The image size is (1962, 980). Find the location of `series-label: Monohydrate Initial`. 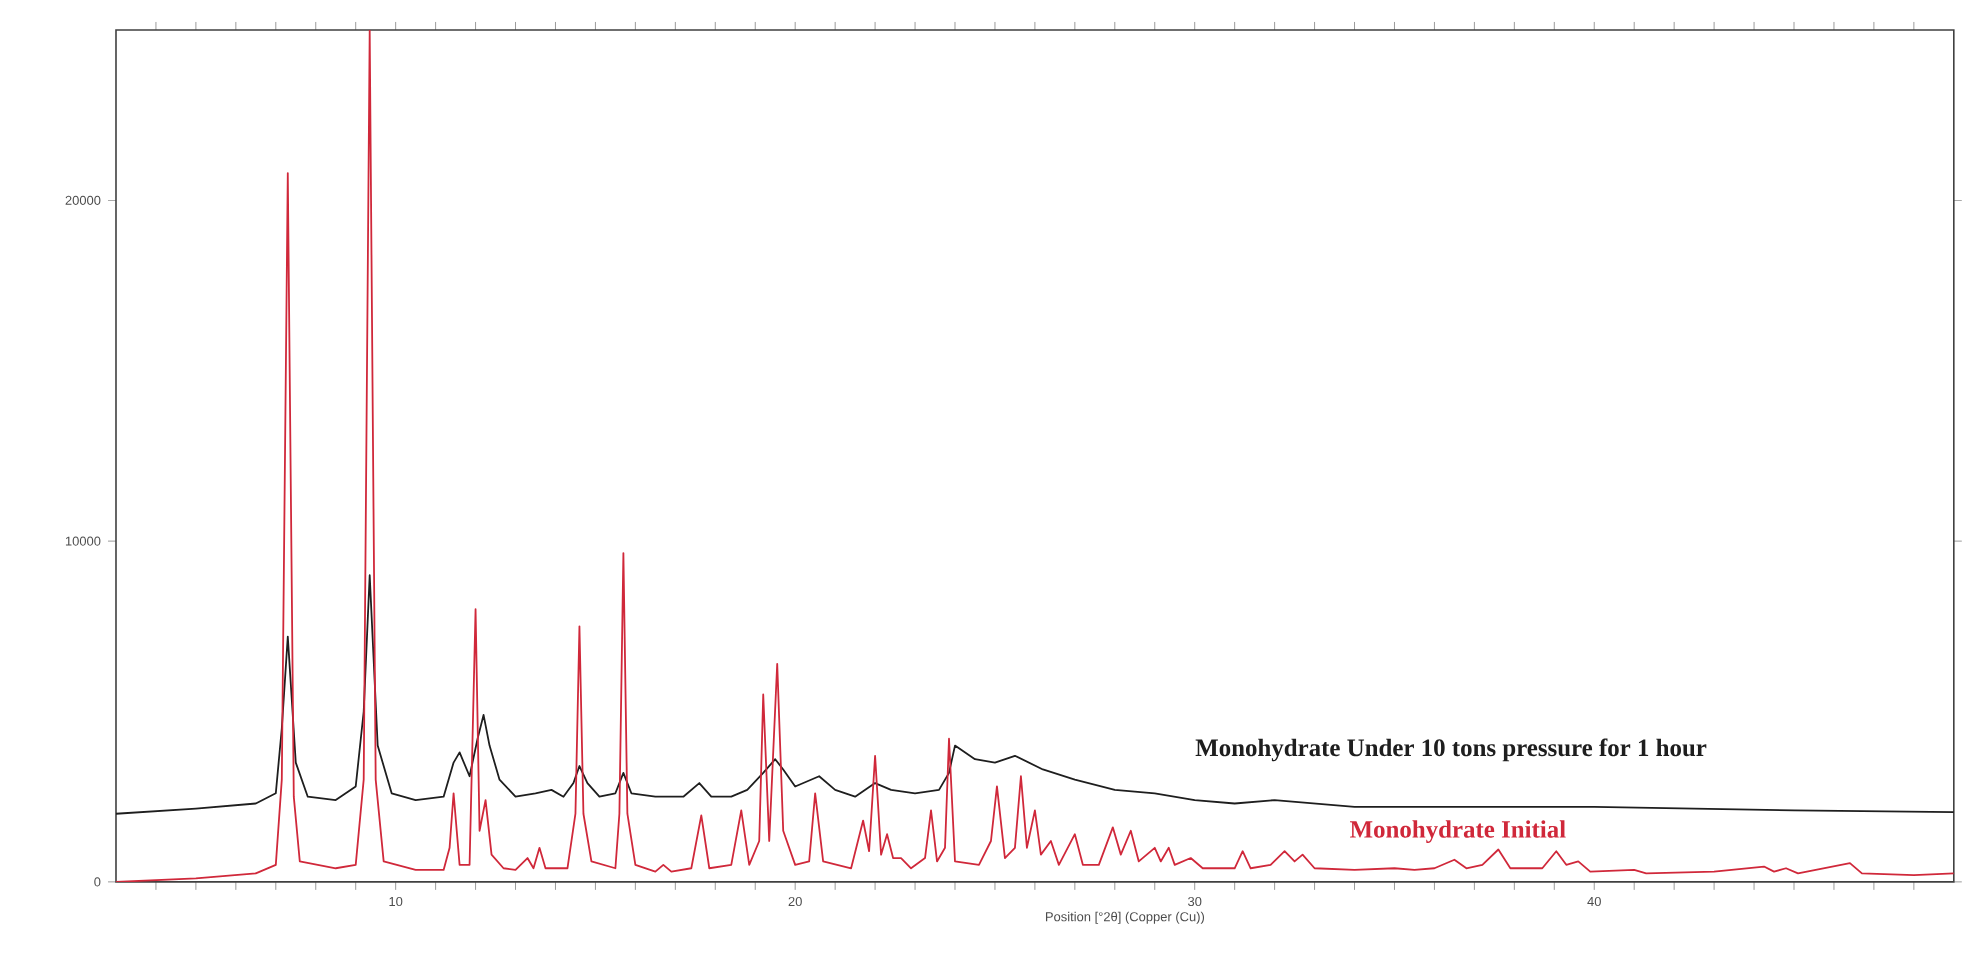

series-label: Monohydrate Initial is located at coordinates (1458, 832).